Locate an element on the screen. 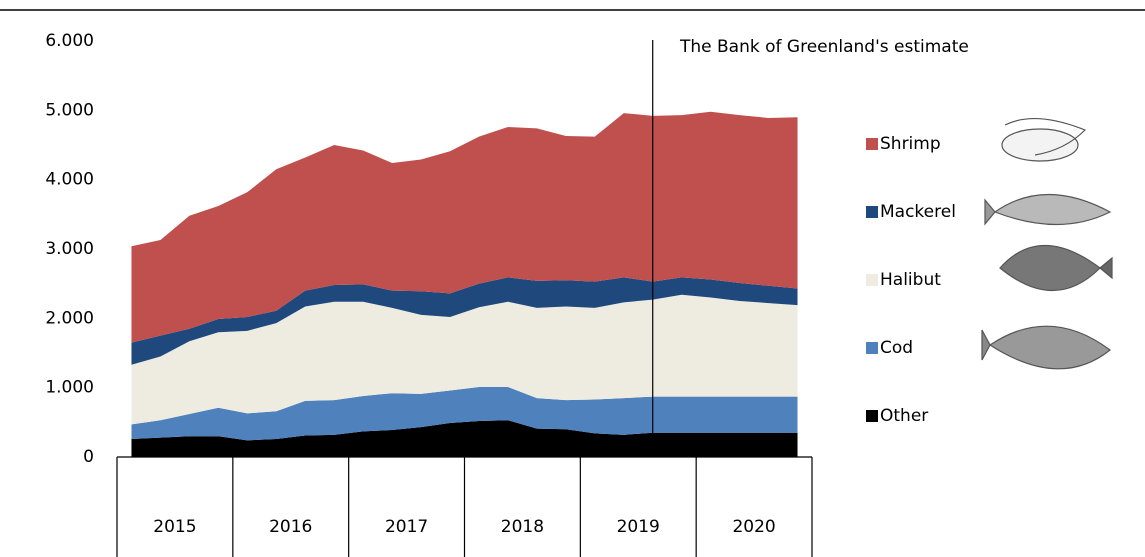 The width and height of the screenshot is (1145, 557). legend-label: Cod is located at coordinates (896, 348).